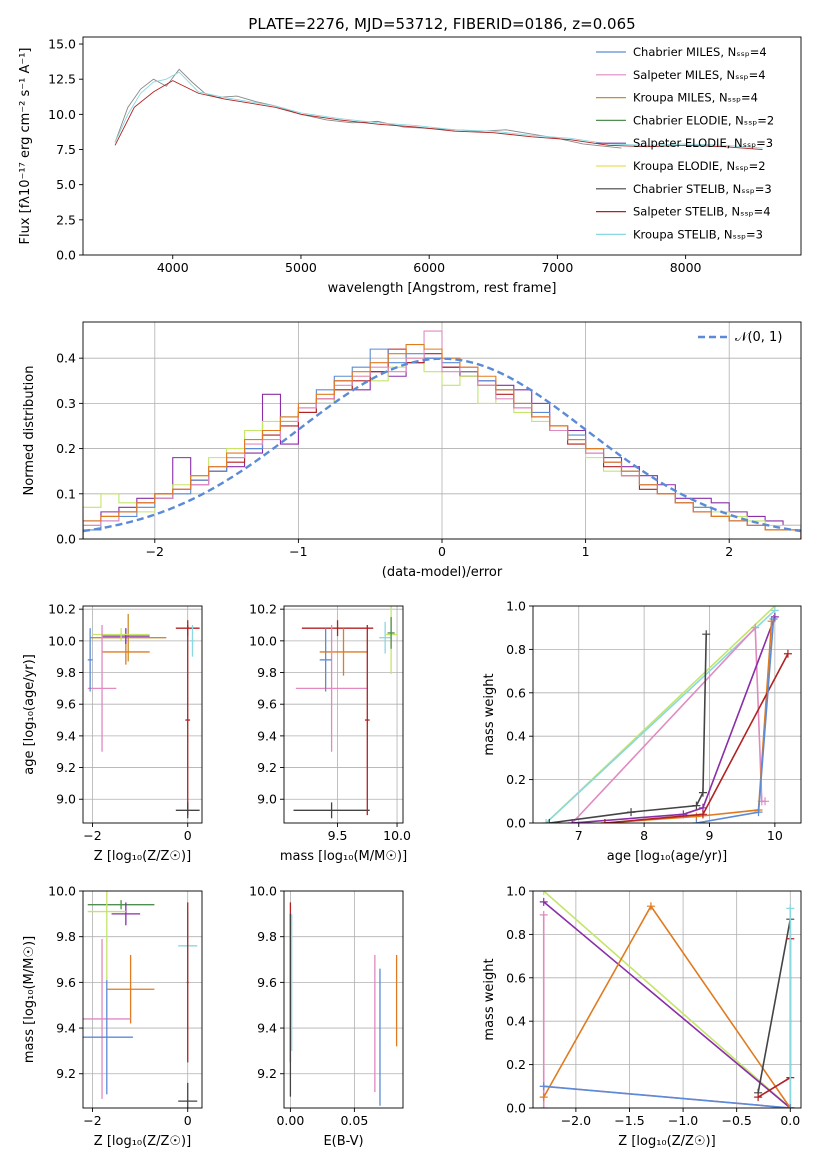 The image size is (819, 1170). What do you see at coordinates (66, 799) in the screenshot?
I see `y-tick-label: 9.0` at bounding box center [66, 799].